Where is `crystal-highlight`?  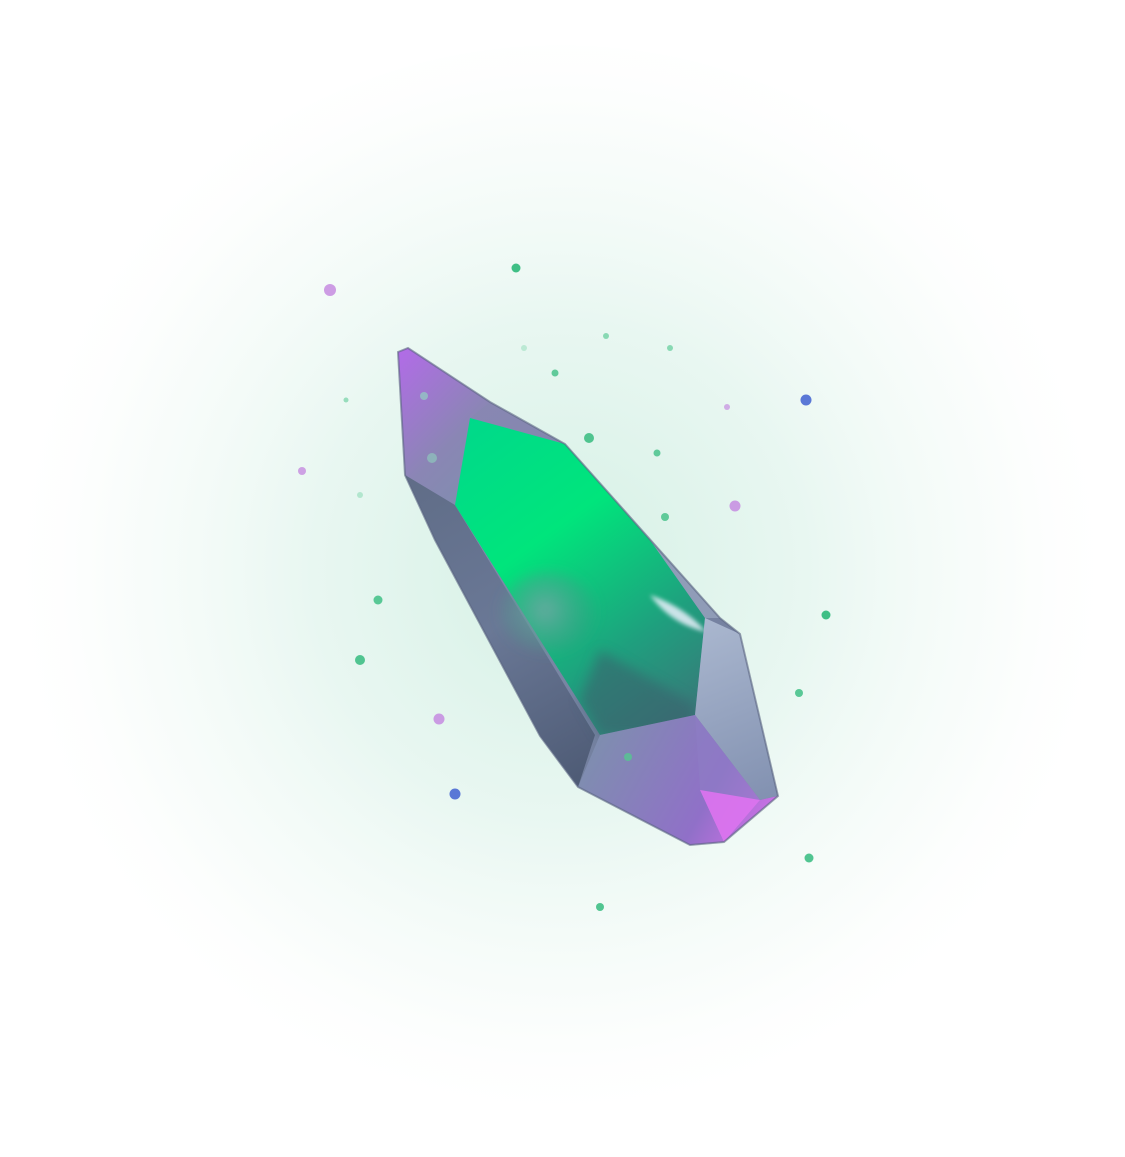
crystal-highlight is located at coordinates (678, 613).